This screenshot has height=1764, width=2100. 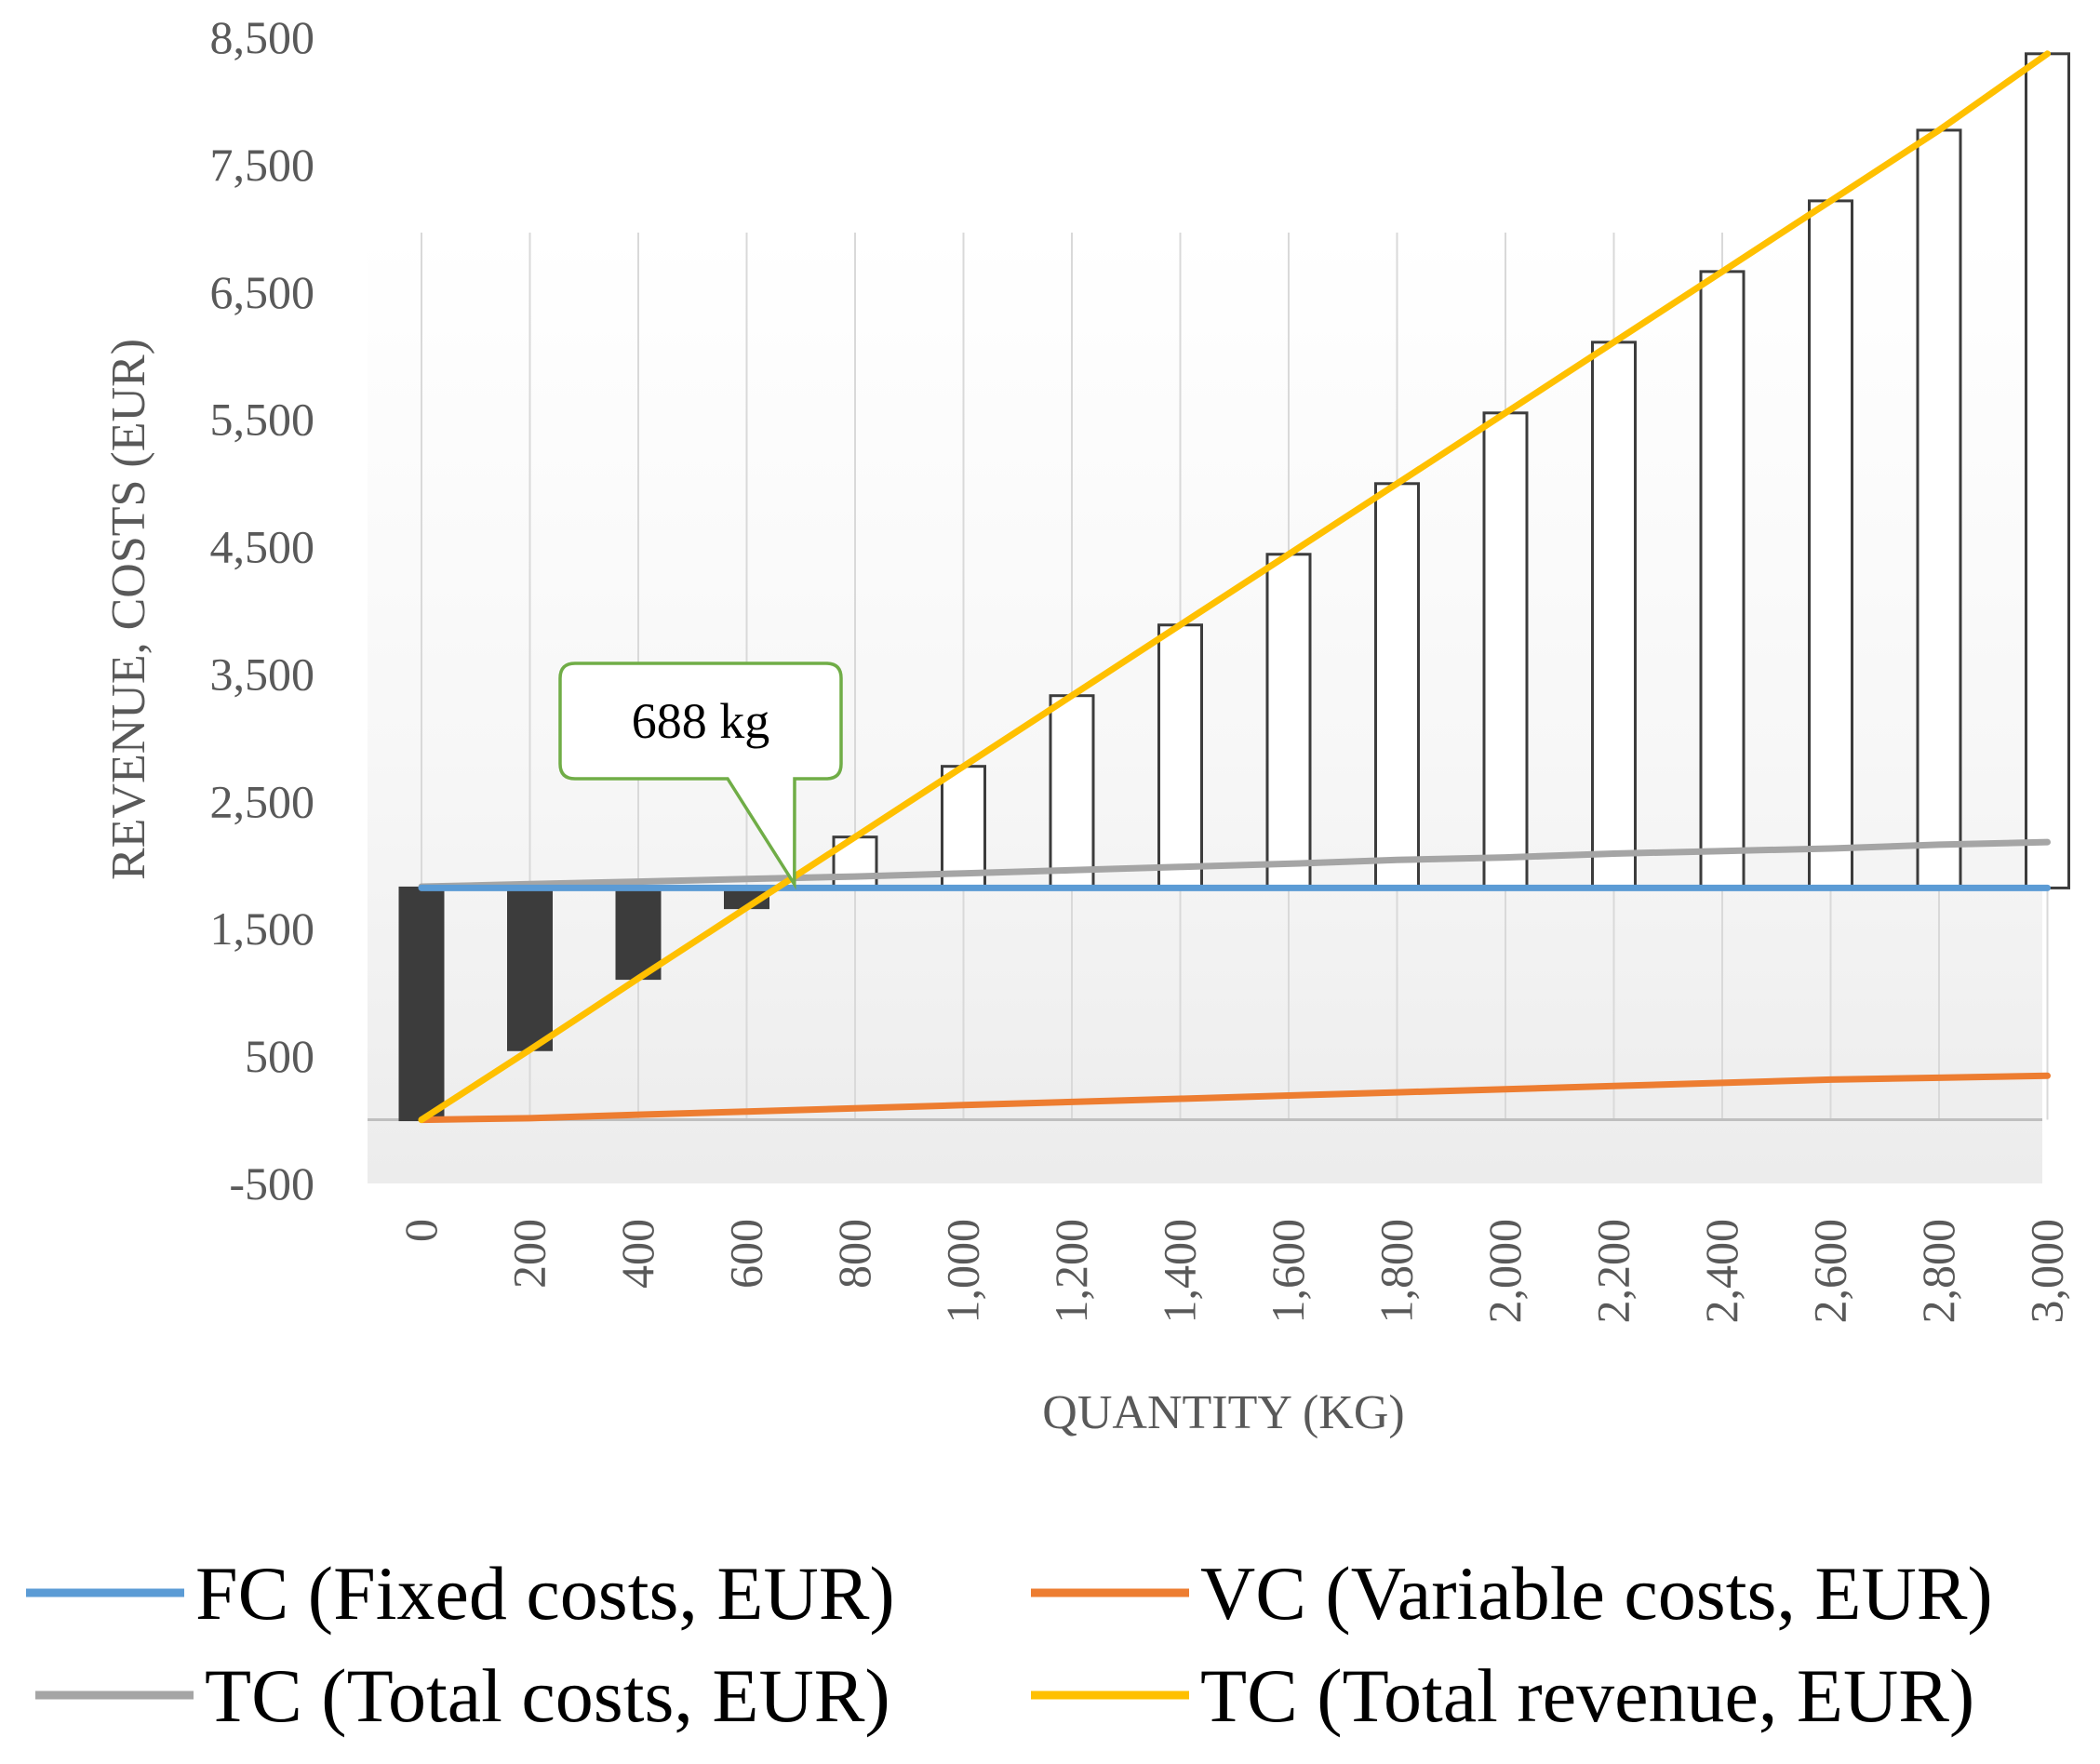 I want to click on break-even-callout: 688 kg, so click(x=701, y=776).